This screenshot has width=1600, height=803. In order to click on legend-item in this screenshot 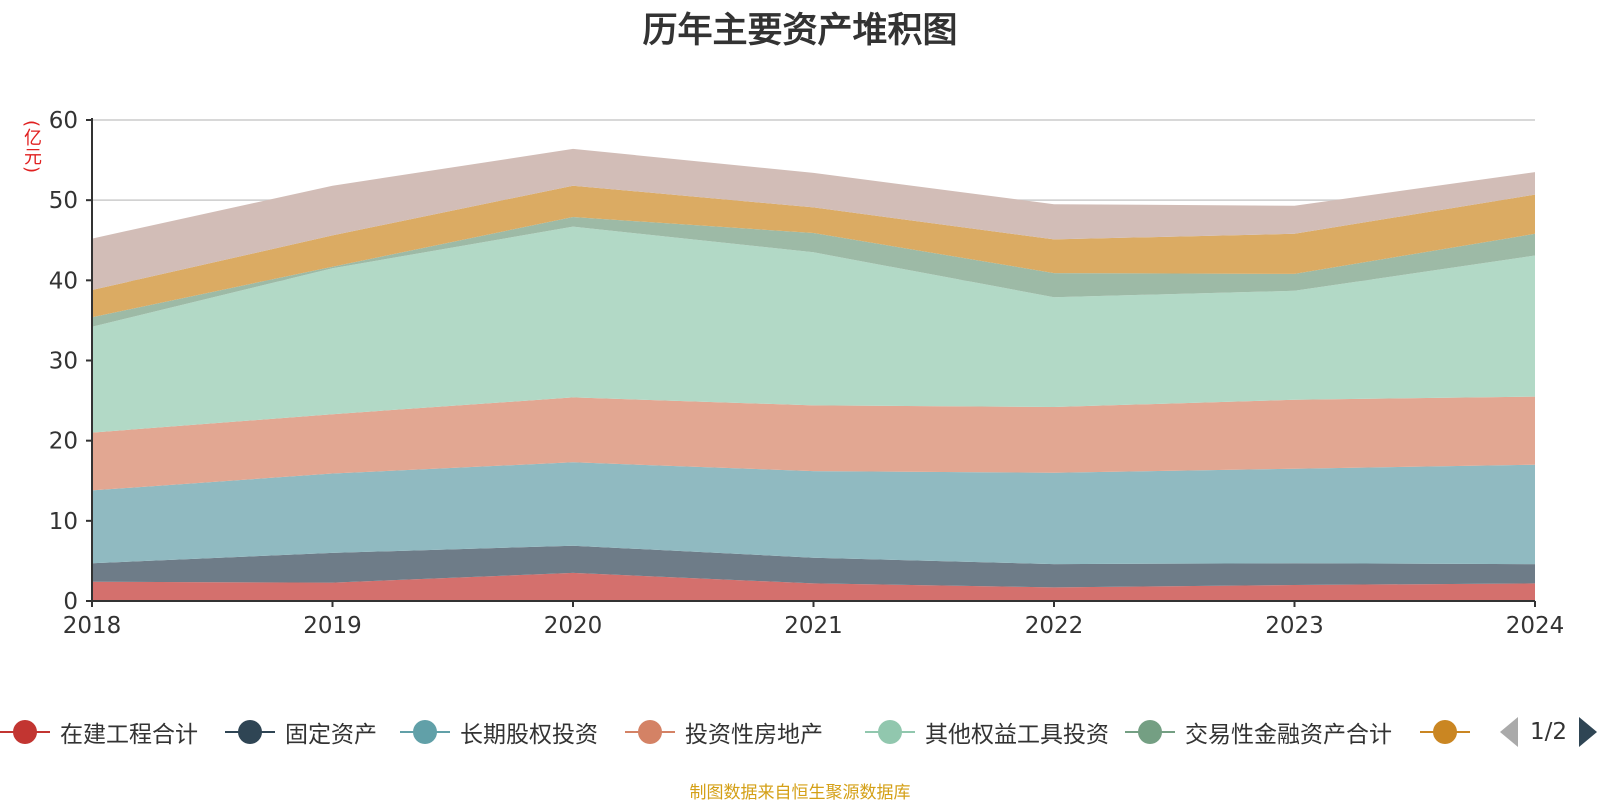, I will do `click(1445, 732)`.